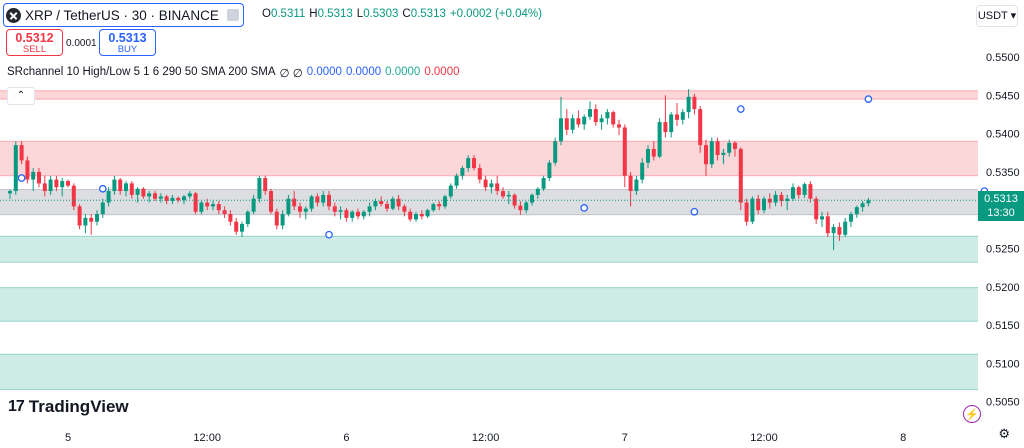 The width and height of the screenshot is (1024, 448). Describe the element at coordinates (1001, 213) in the screenshot. I see `bar-countdown: 13:30` at that location.